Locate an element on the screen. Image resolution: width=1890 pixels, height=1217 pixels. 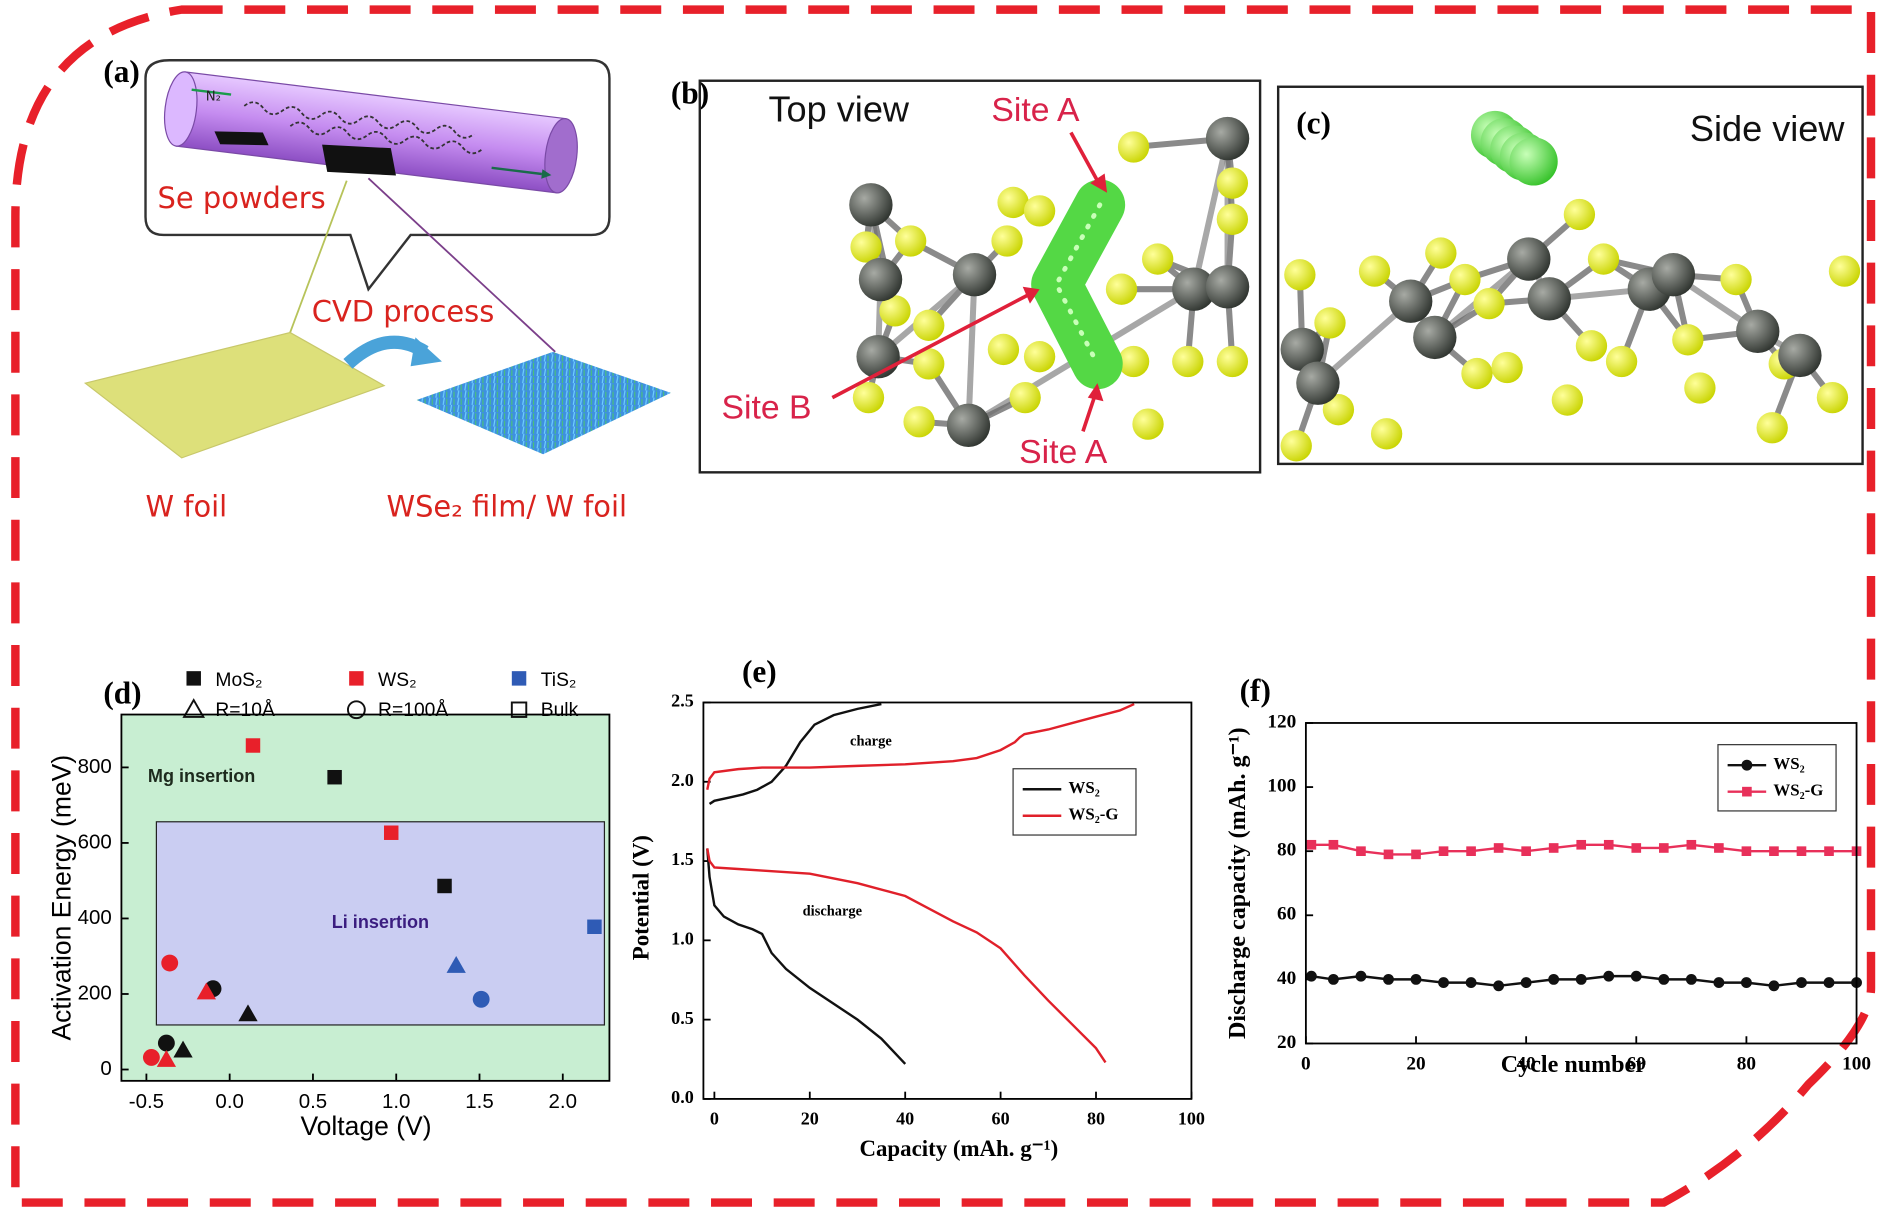
x-tick-label: 2.0 is located at coordinates (563, 1101).